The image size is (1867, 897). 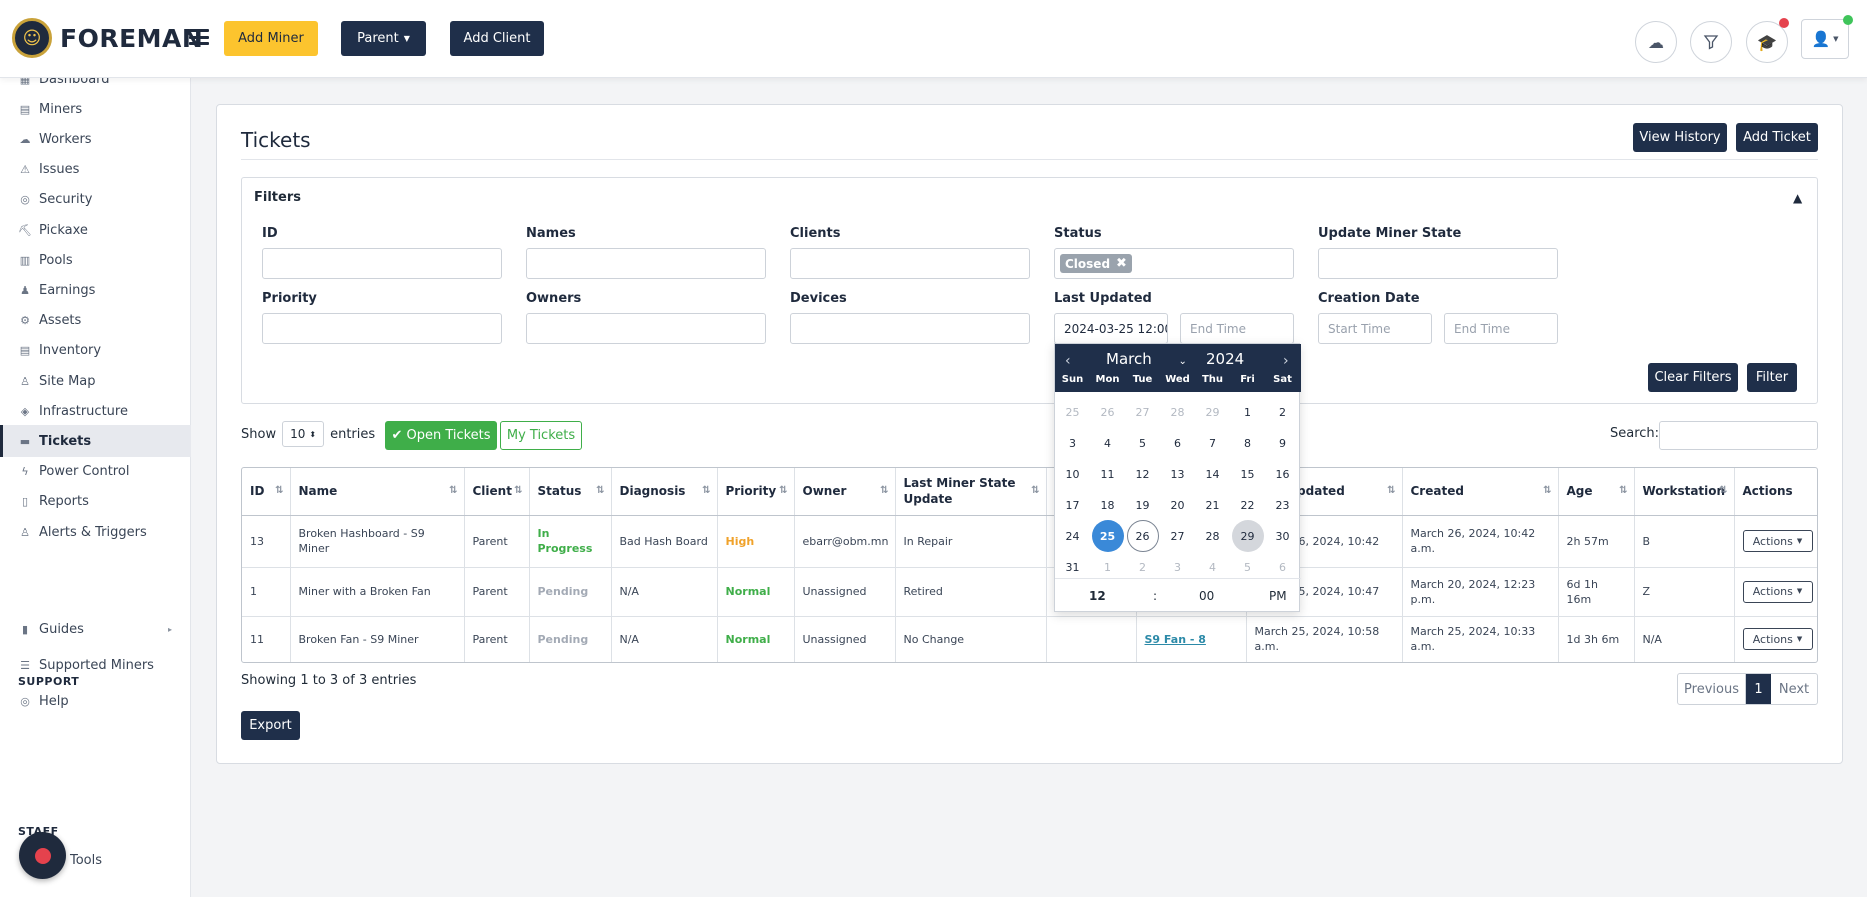 I want to click on sidebar-item-security: ◎ Security, so click(x=95, y=200).